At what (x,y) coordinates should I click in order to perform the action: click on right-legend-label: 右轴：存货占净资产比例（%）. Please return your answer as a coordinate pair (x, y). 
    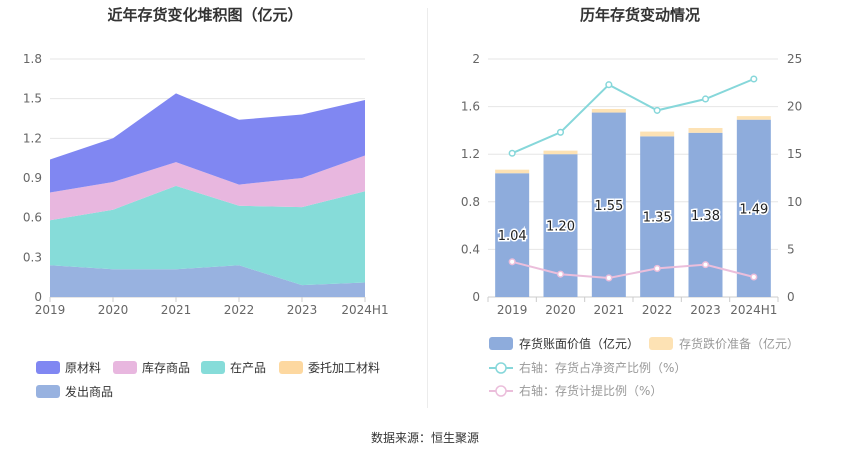
    Looking at the image, I should click on (602, 367).